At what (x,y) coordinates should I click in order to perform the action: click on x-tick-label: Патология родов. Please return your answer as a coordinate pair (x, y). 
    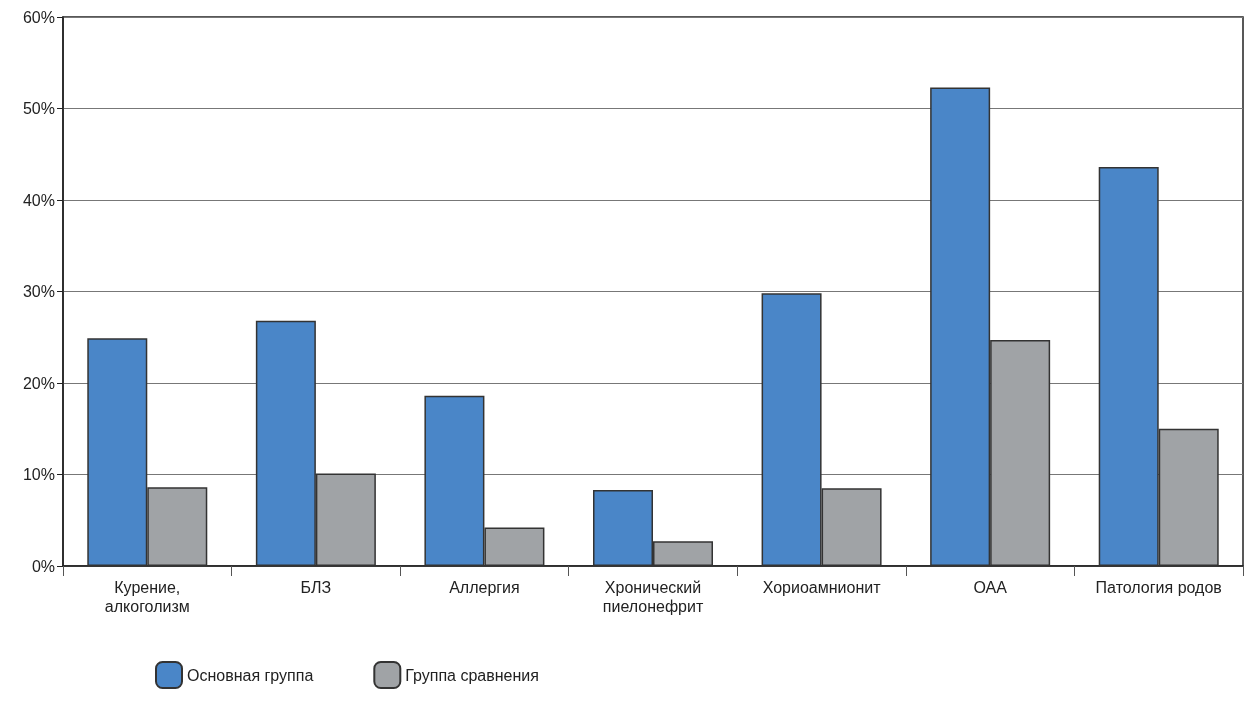
    Looking at the image, I should click on (1158, 587).